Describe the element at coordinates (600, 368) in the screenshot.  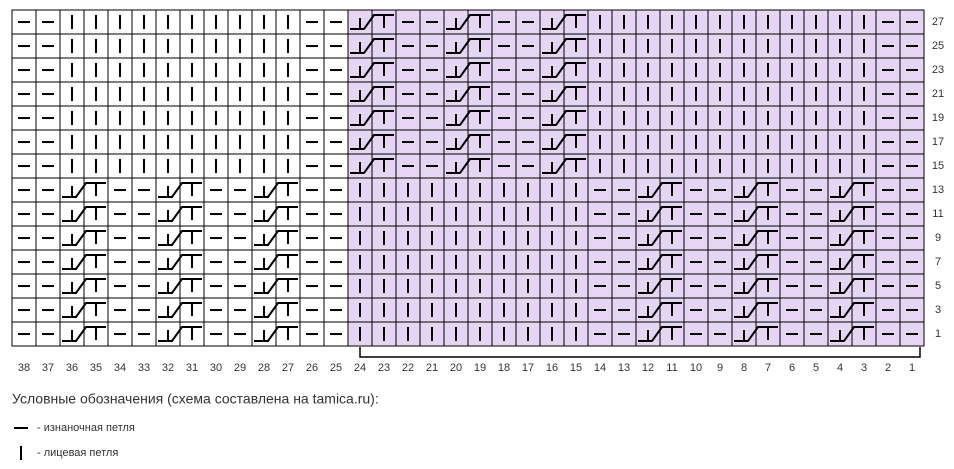
I see `column-number: 14` at that location.